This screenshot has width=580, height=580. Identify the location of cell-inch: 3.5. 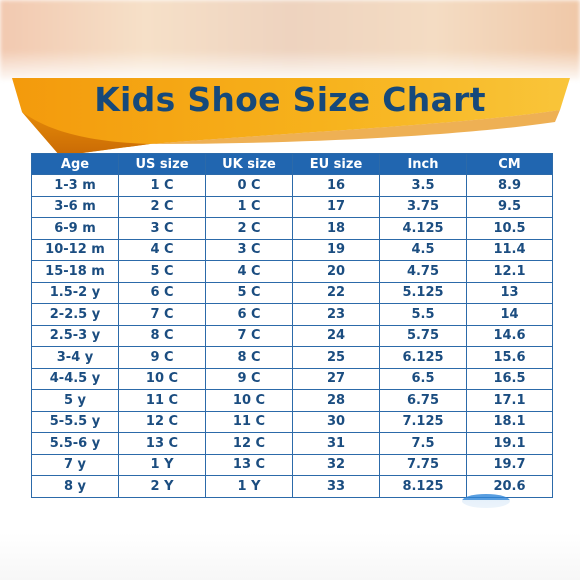
(423, 185).